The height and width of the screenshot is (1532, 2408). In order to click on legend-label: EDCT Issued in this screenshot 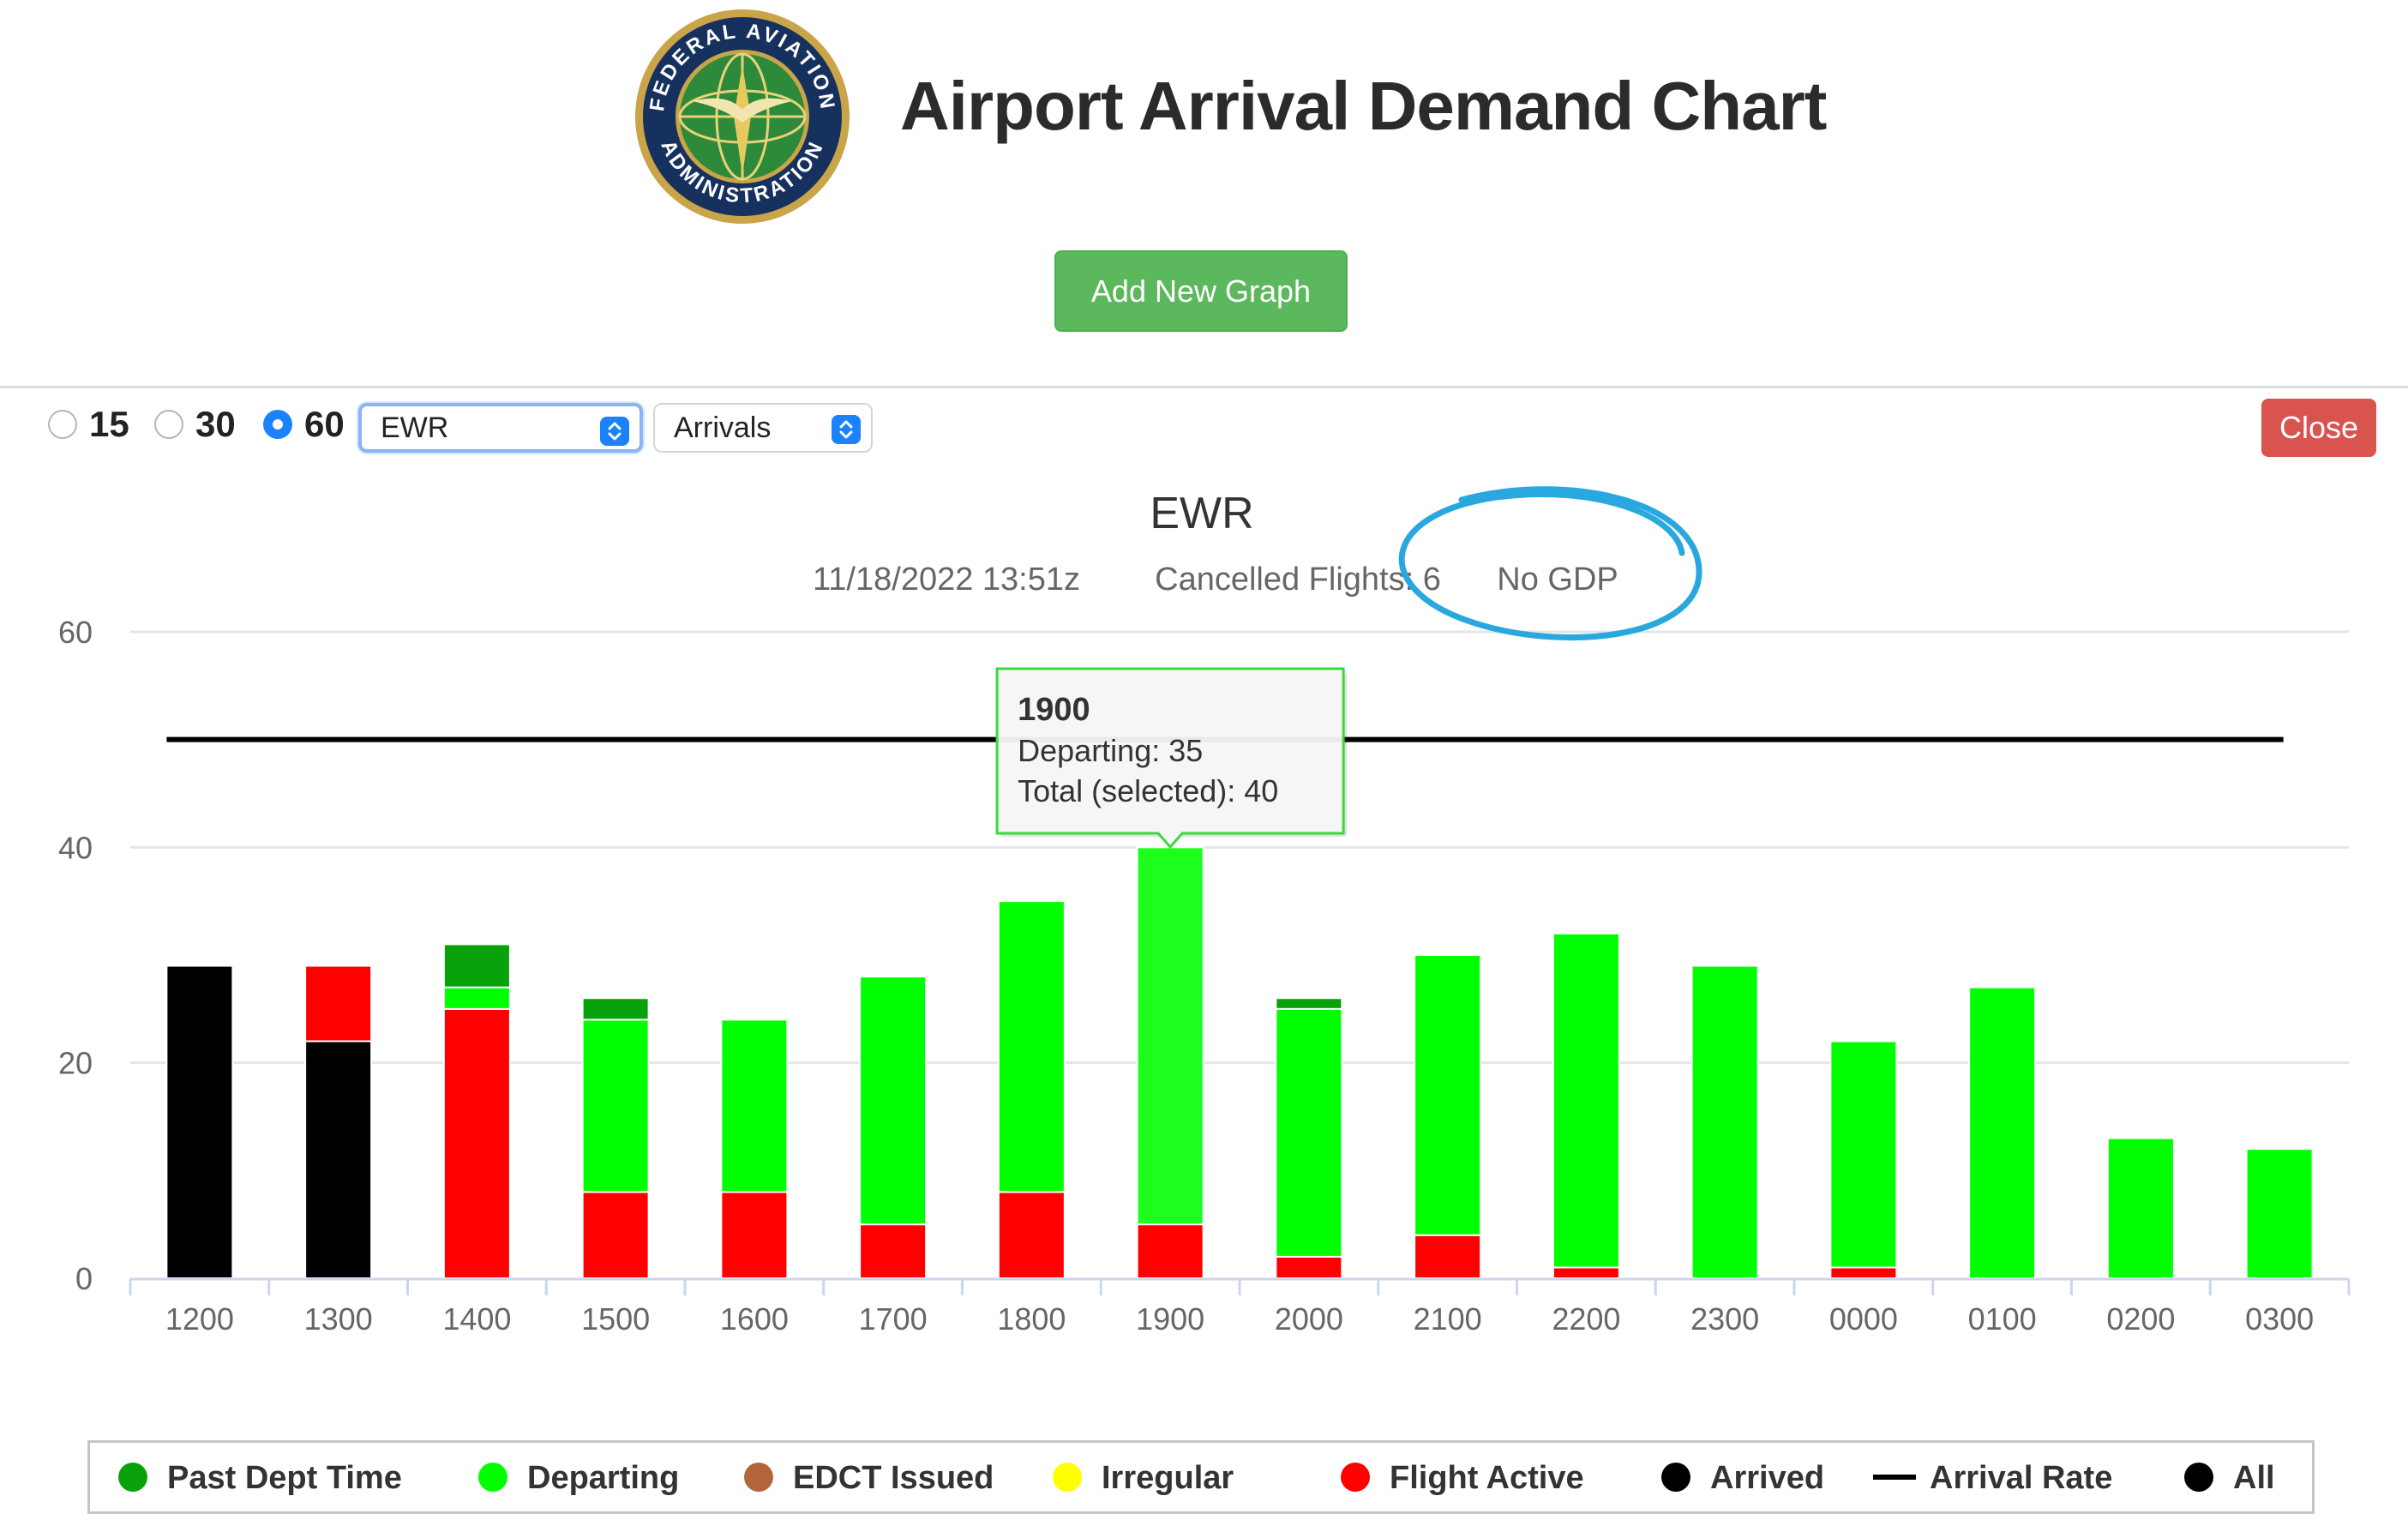, I will do `click(894, 1478)`.